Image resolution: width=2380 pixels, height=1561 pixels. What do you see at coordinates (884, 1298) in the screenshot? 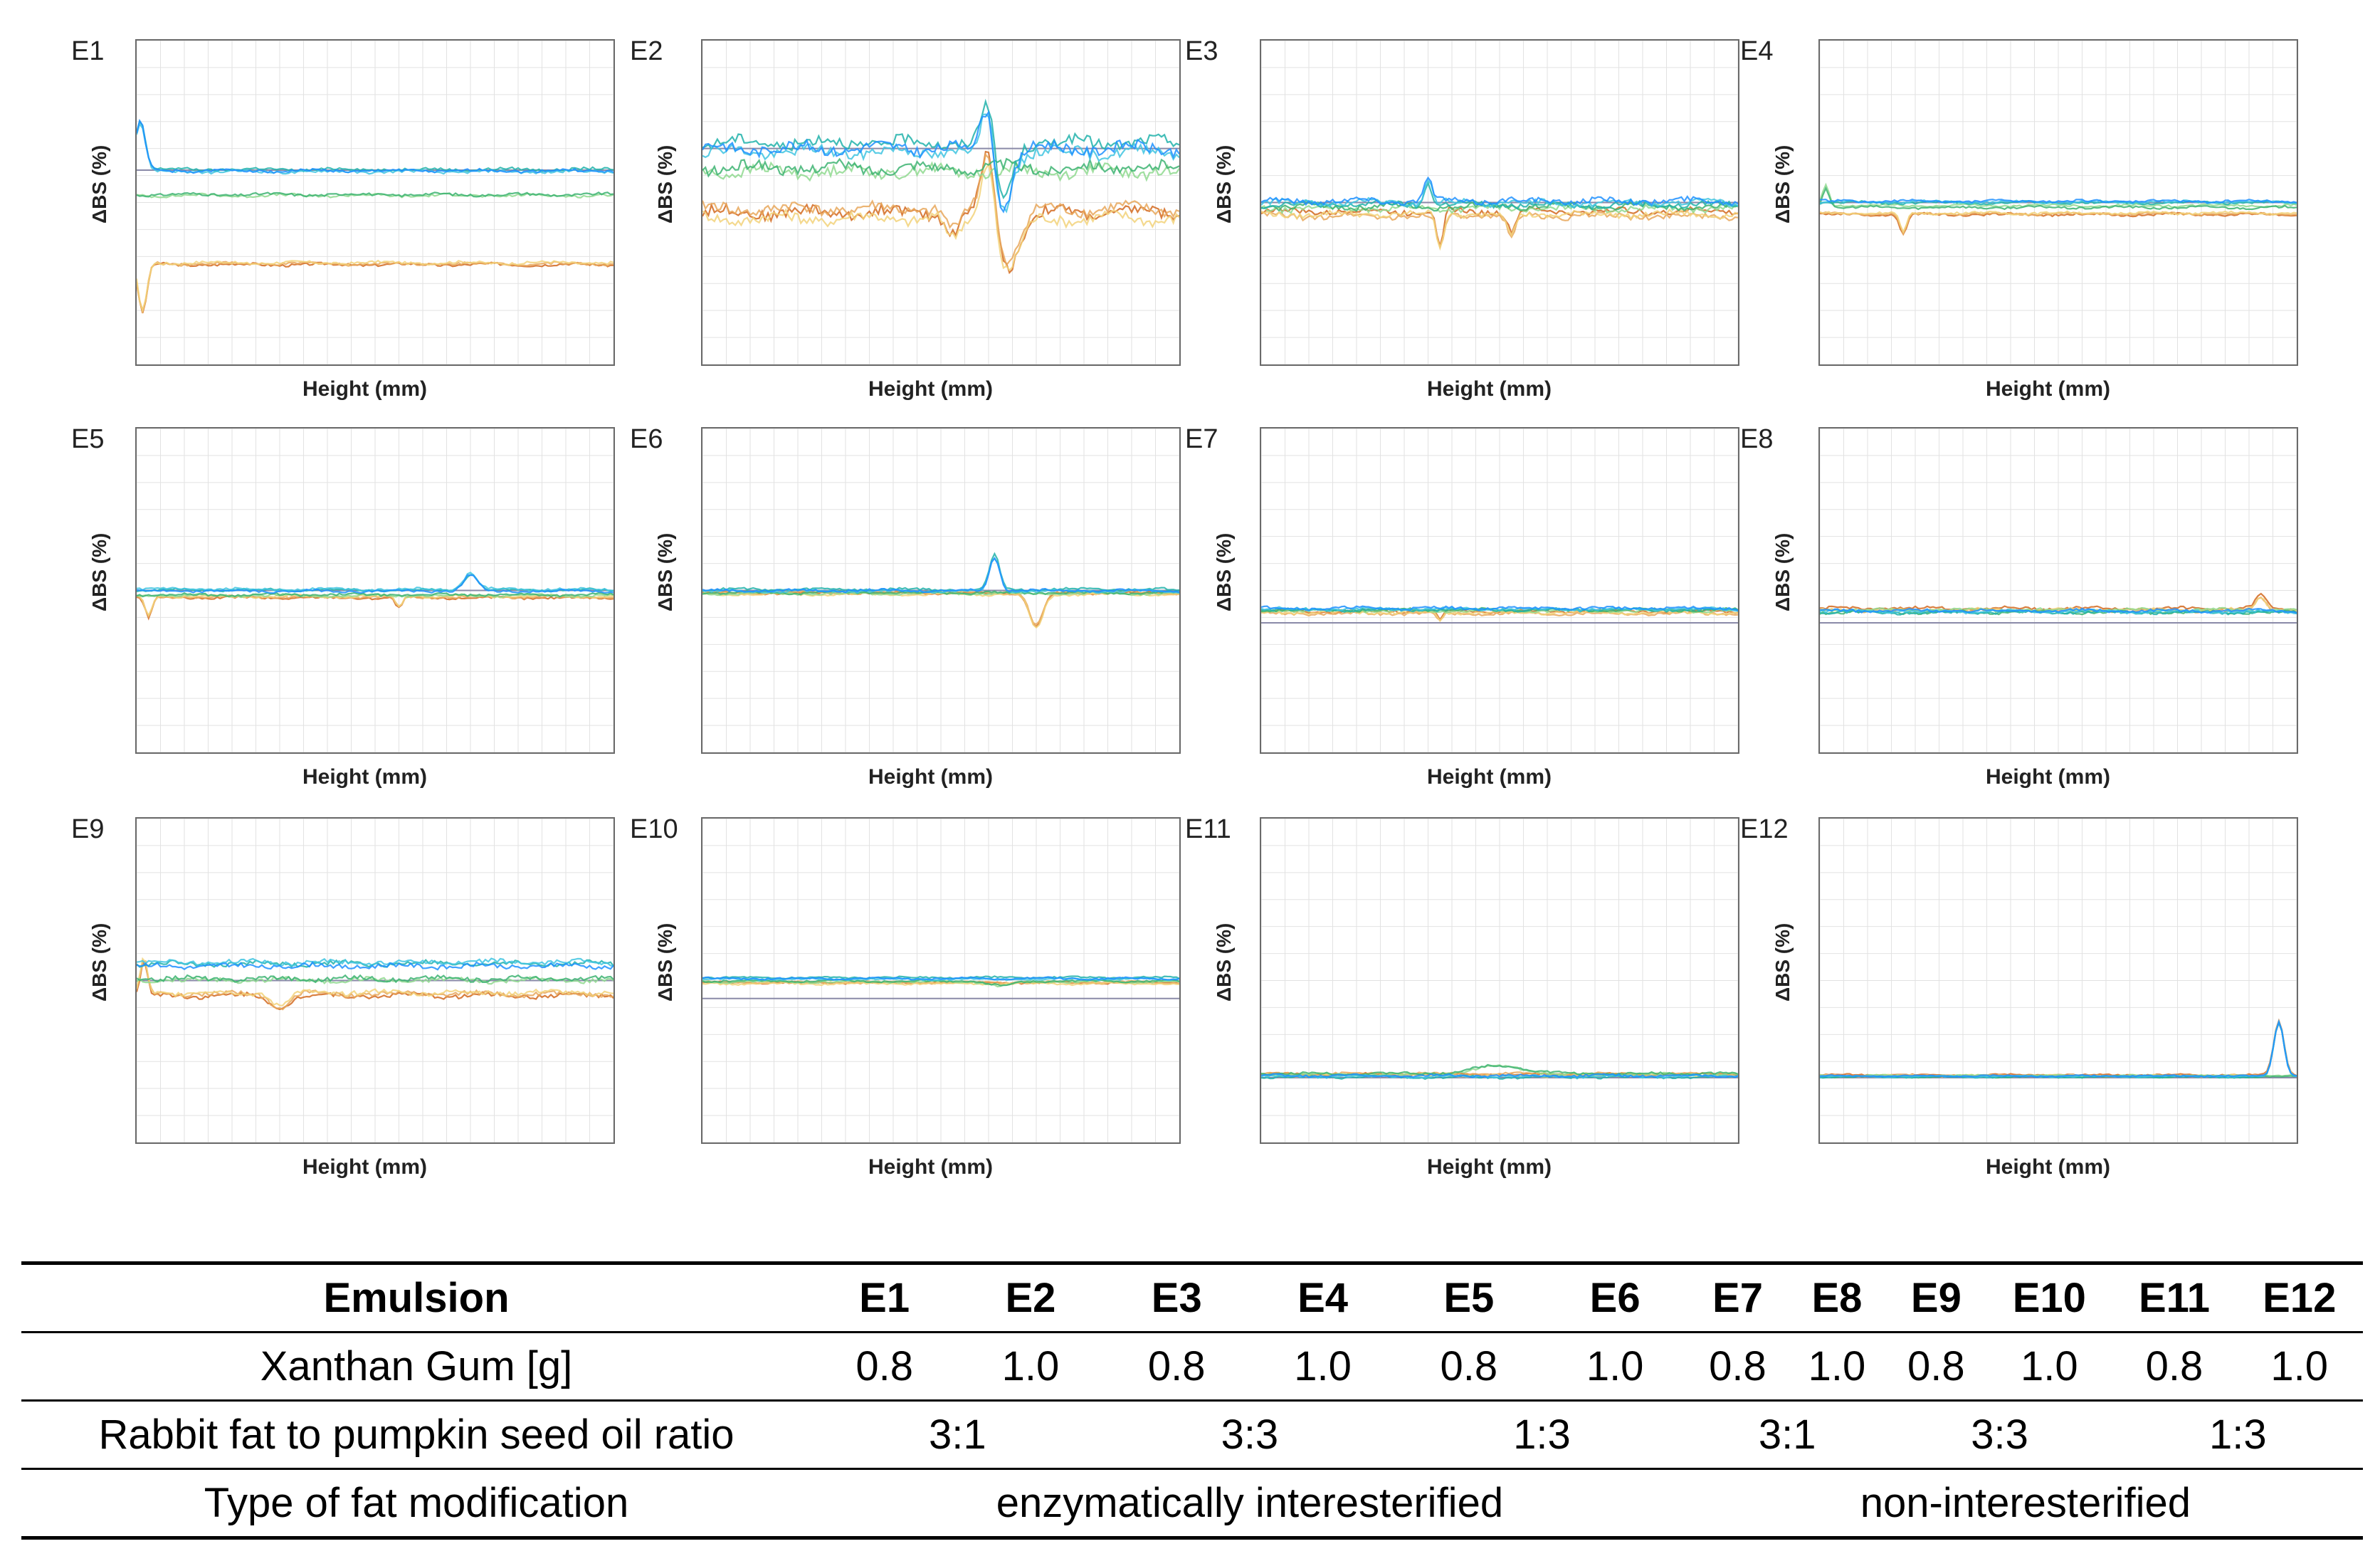
I see `emulsion-header-cell: E1` at bounding box center [884, 1298].